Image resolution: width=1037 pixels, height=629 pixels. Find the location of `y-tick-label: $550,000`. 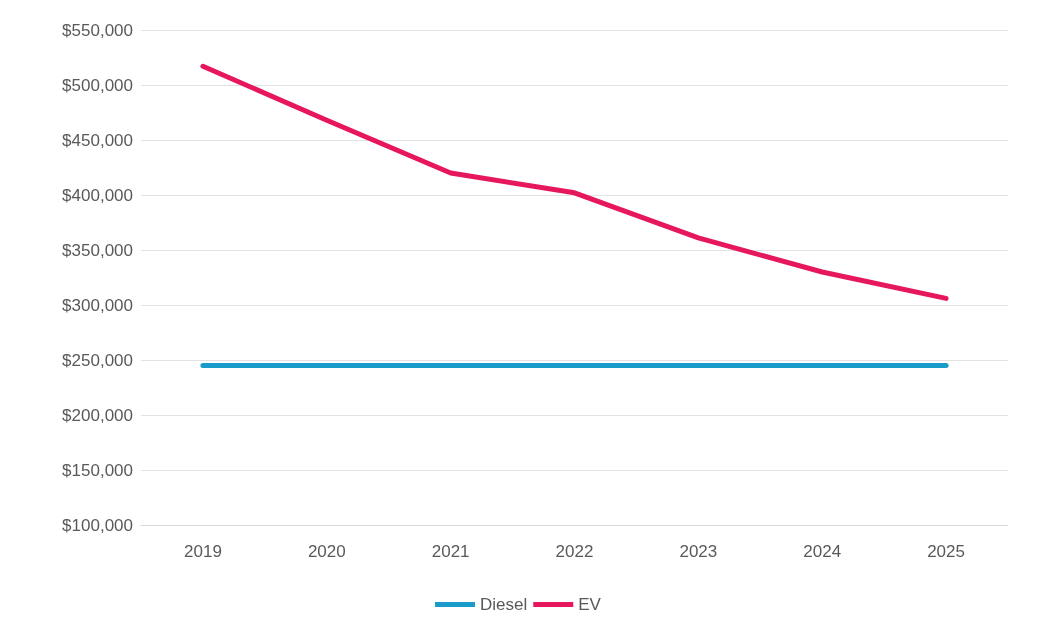

y-tick-label: $550,000 is located at coordinates (97, 30).